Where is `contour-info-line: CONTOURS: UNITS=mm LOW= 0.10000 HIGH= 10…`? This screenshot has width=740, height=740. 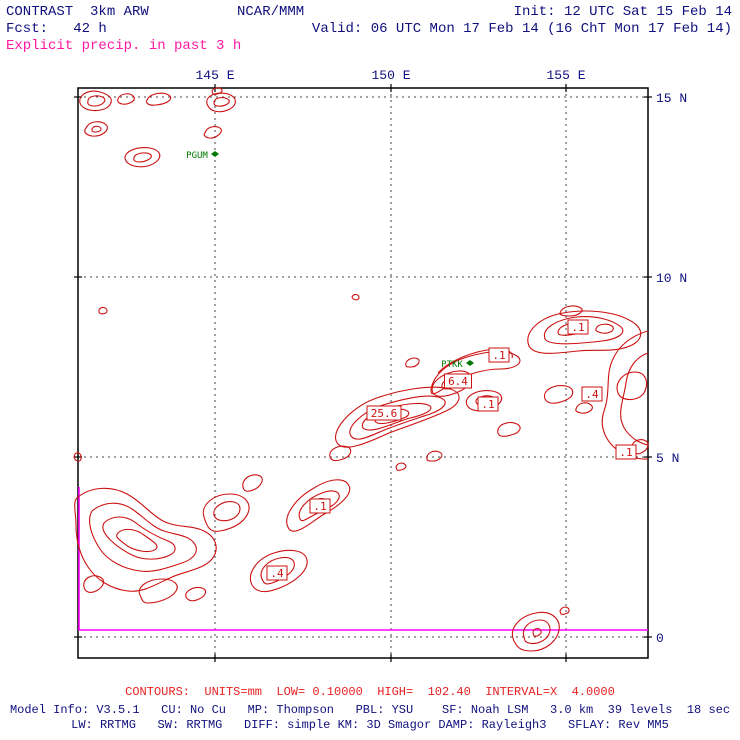 contour-info-line: CONTOURS: UNITS=mm LOW= 0.10000 HIGH= 10… is located at coordinates (370, 692).